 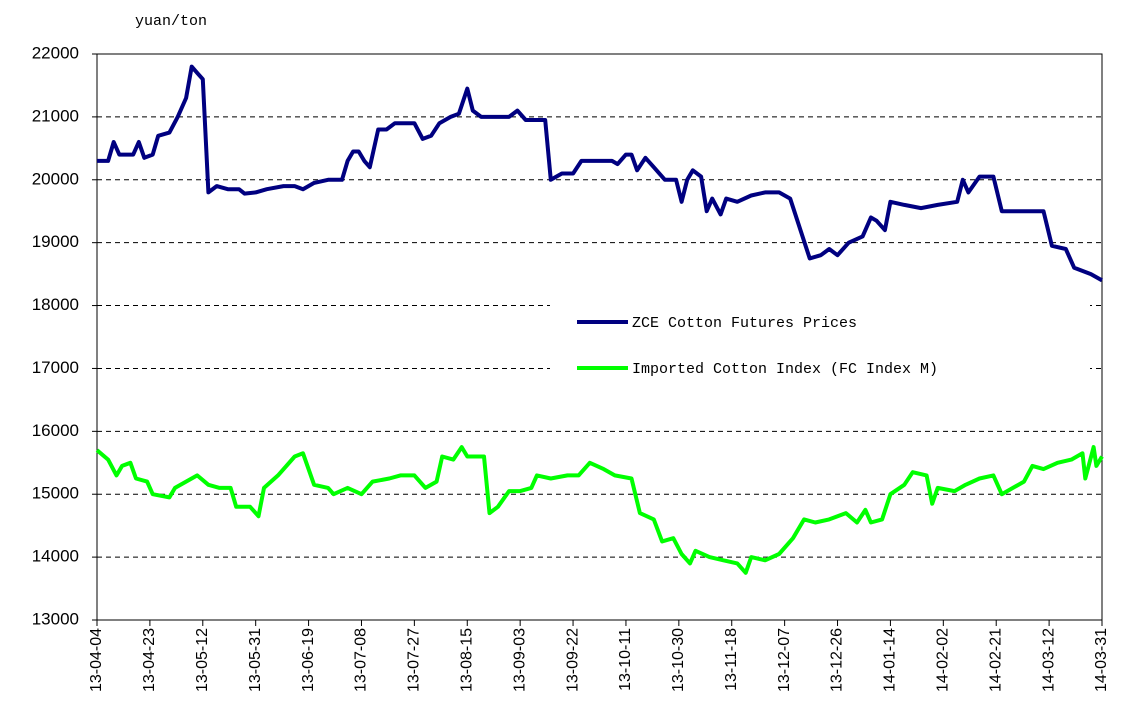 I want to click on x-tick-label: 14-01-14, so click(x=890, y=660).